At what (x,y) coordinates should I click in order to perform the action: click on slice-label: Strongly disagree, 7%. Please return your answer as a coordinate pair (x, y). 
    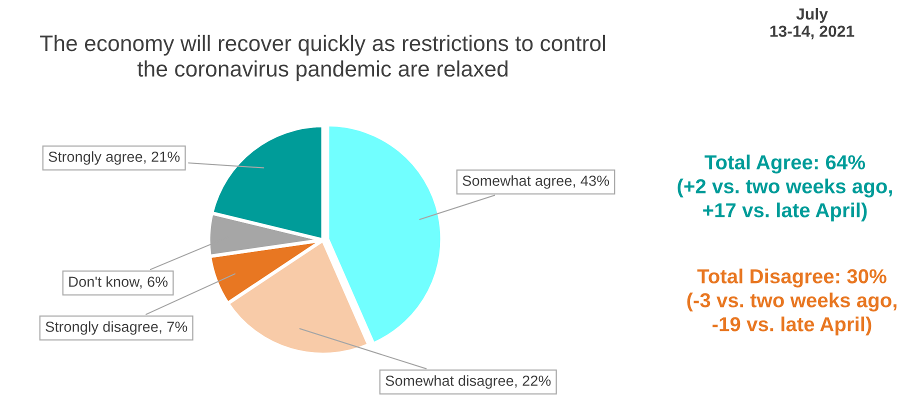
    Looking at the image, I should click on (117, 328).